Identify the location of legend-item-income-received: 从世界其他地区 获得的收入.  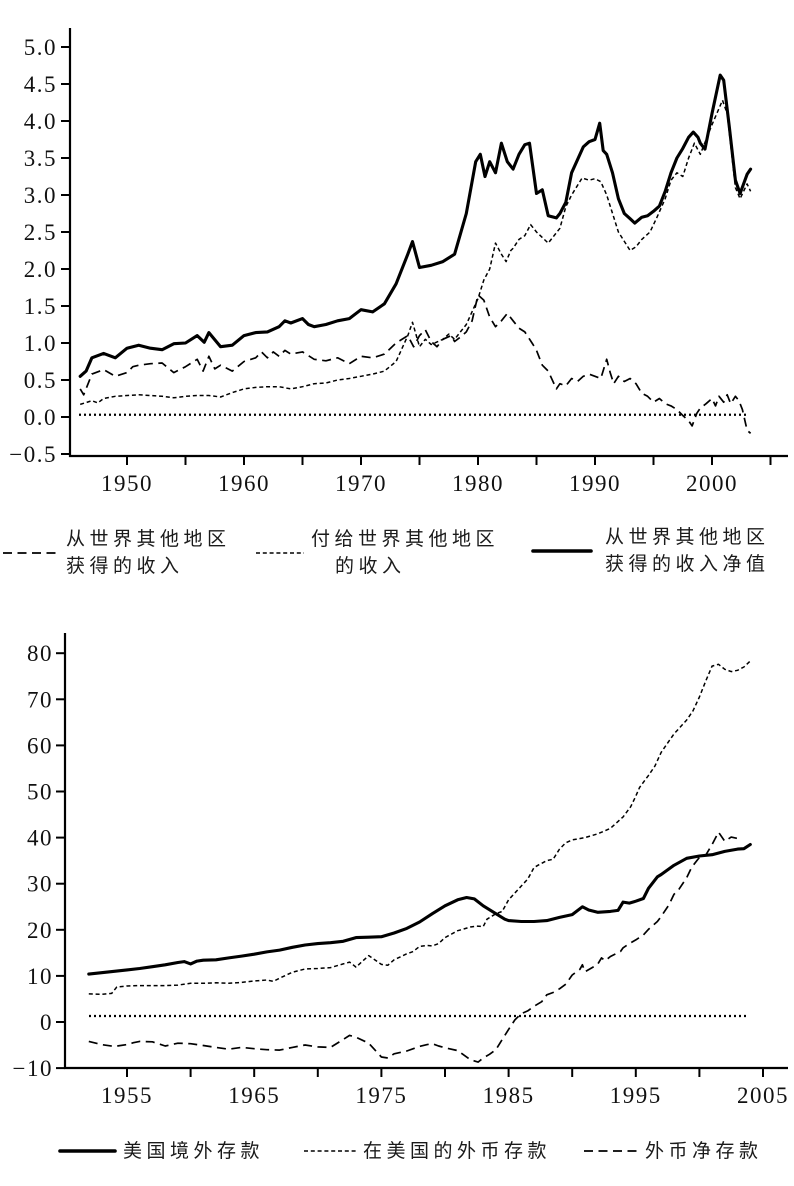
(116, 553).